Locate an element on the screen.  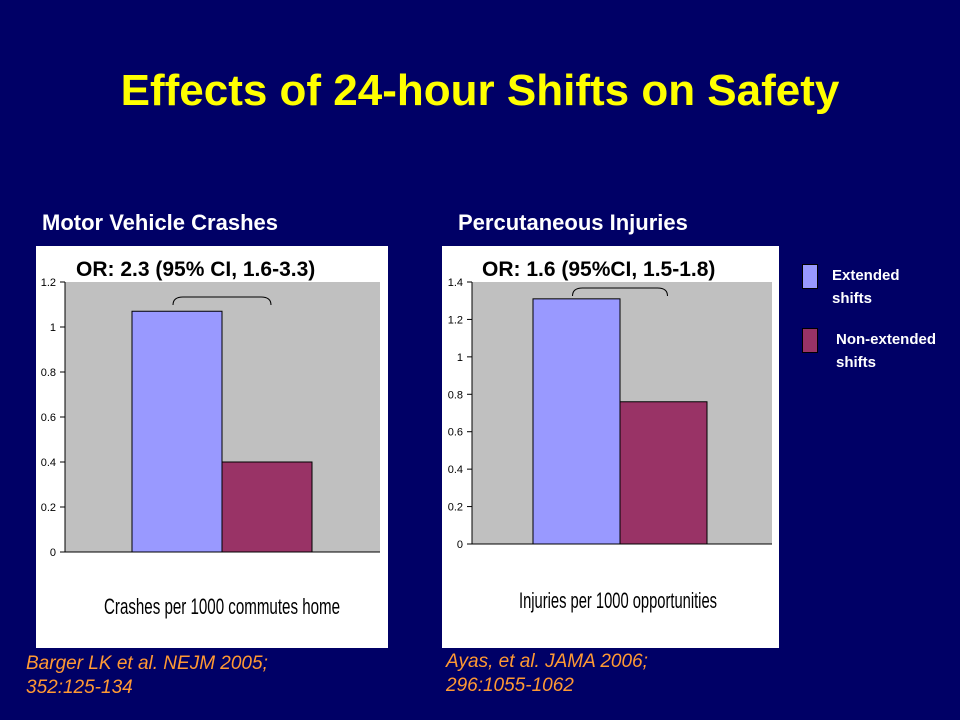
chart-1-y-tick-label: 0.8 is located at coordinates (48, 373).